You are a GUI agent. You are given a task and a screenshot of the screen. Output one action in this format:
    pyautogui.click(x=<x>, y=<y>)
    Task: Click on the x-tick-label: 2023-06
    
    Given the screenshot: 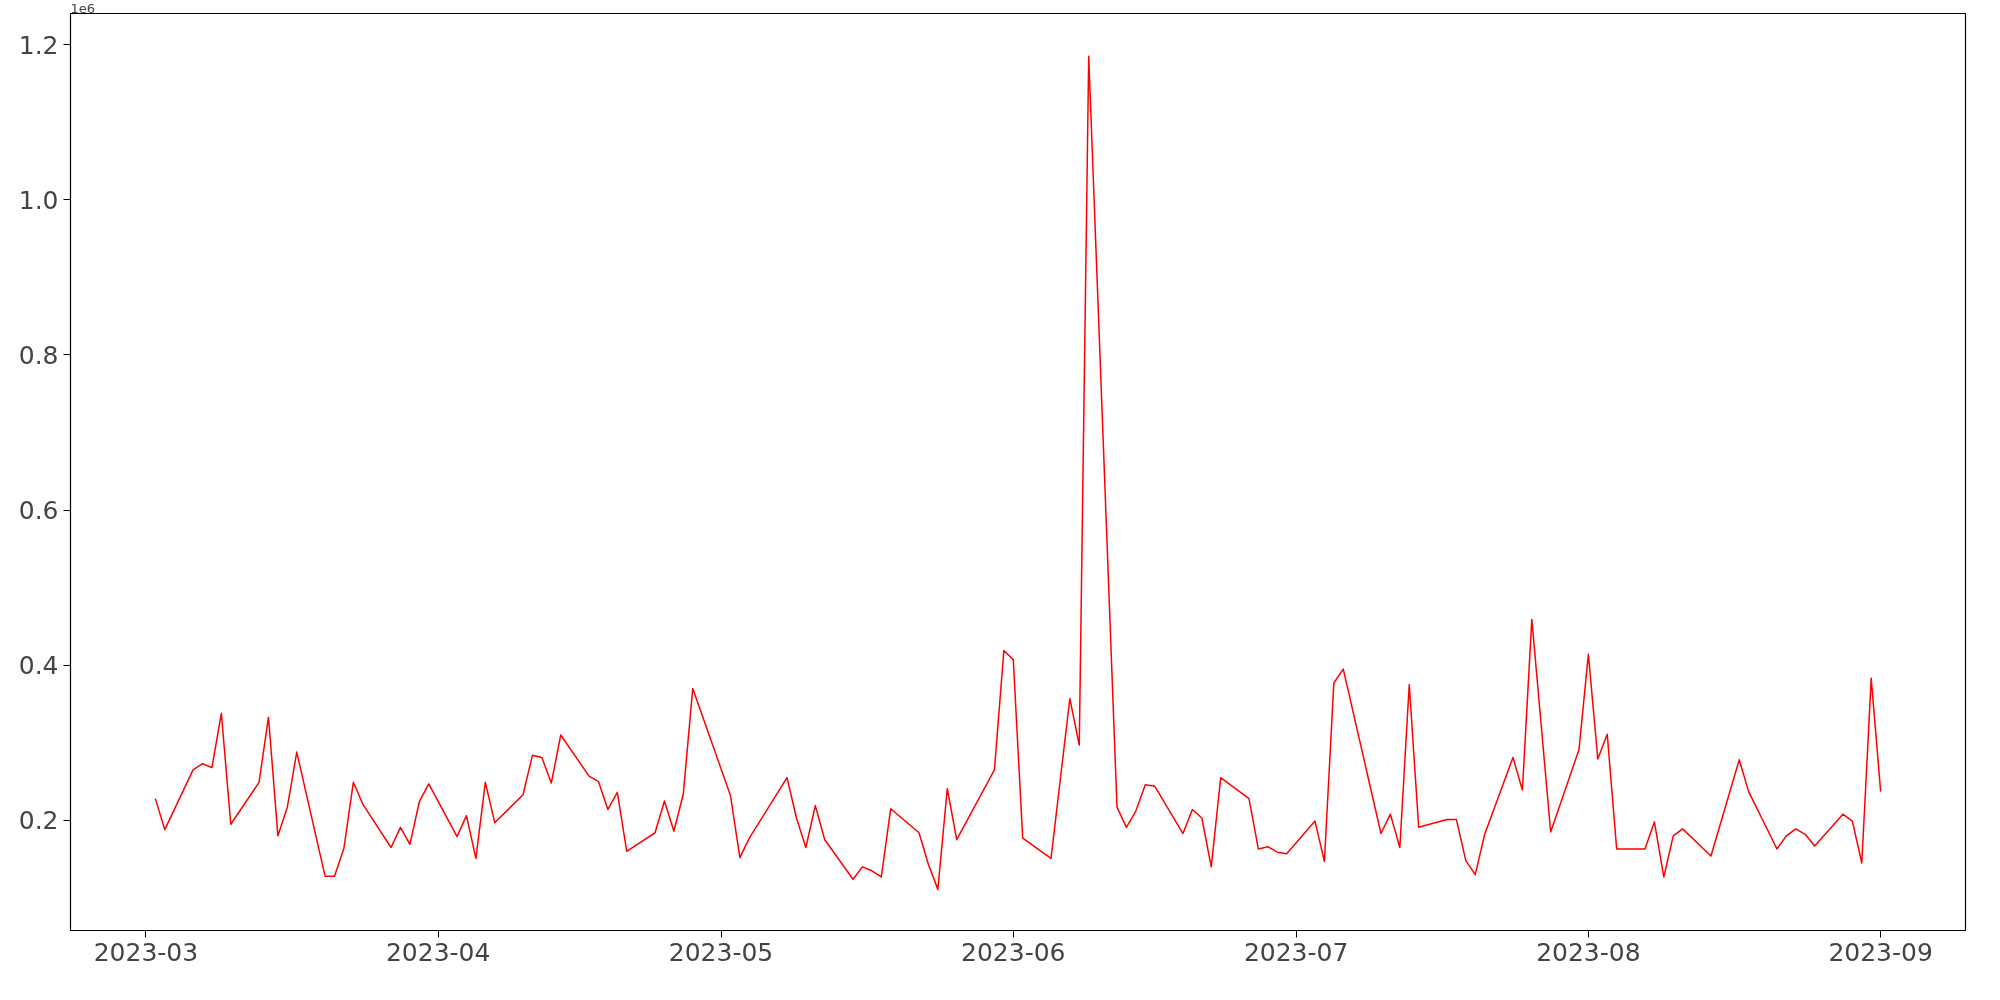 What is the action you would take?
    pyautogui.click(x=1013, y=952)
    